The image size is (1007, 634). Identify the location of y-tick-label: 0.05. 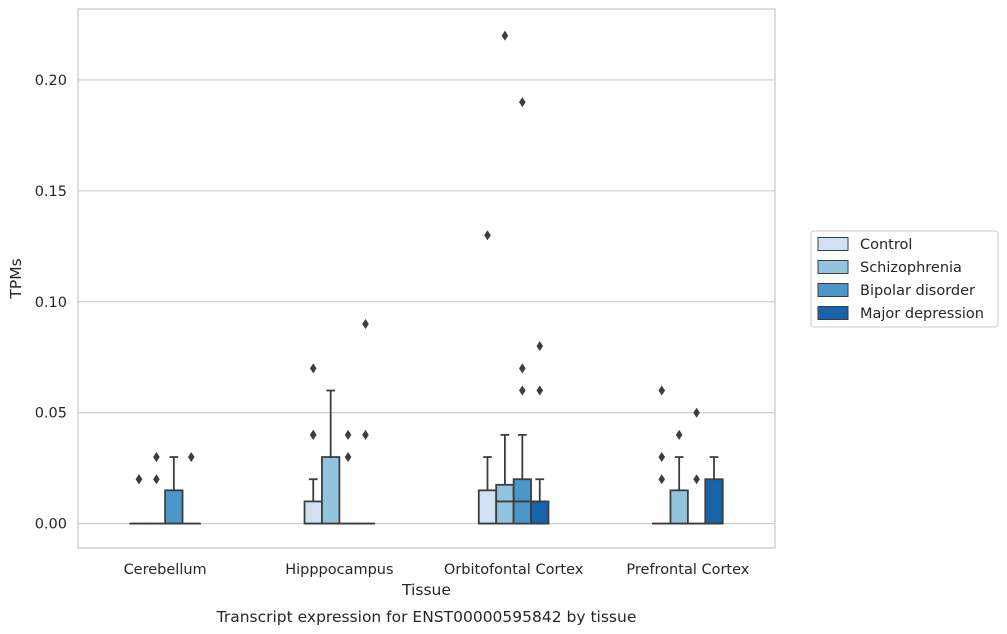
(51, 414).